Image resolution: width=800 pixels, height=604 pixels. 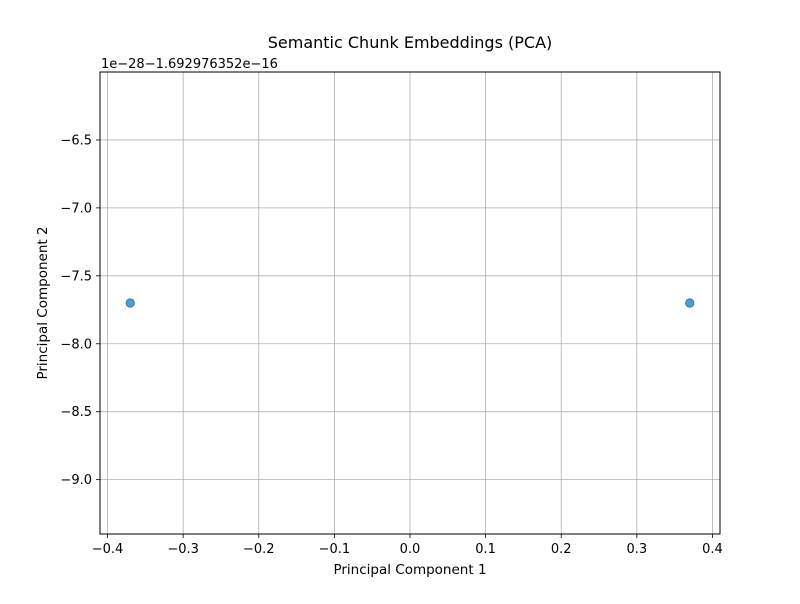 What do you see at coordinates (561, 549) in the screenshot?
I see `x-tick-label: 0.2` at bounding box center [561, 549].